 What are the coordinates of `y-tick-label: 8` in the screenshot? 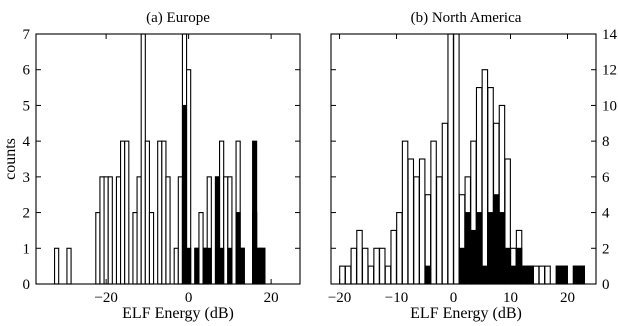 It's located at (606, 142).